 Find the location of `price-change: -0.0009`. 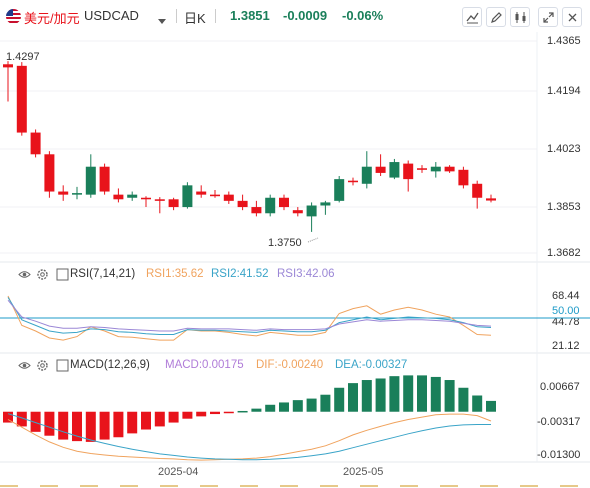

price-change: -0.0009 is located at coordinates (305, 15).